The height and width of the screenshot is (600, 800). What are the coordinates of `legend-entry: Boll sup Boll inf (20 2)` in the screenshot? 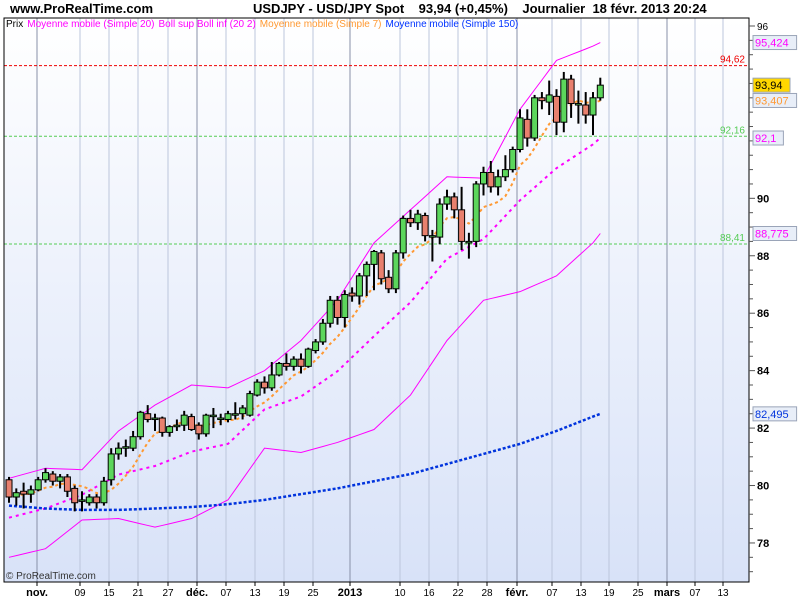 It's located at (207, 24).